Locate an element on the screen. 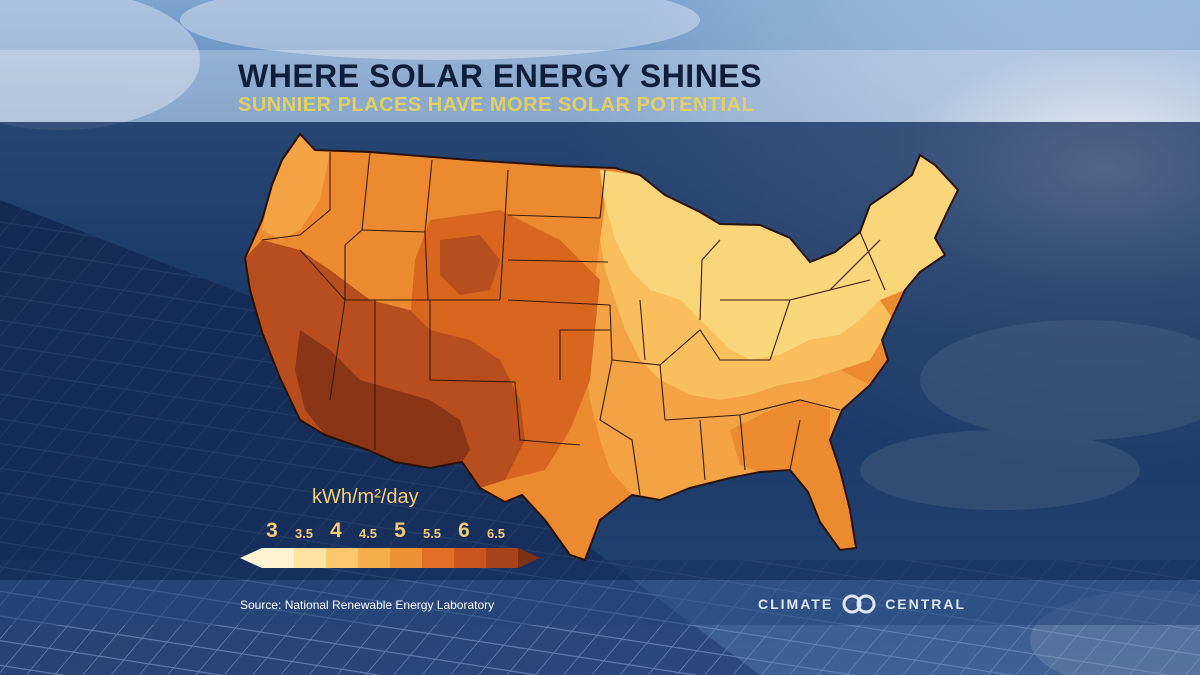  legend-tick-label: 5.5 is located at coordinates (432, 533).